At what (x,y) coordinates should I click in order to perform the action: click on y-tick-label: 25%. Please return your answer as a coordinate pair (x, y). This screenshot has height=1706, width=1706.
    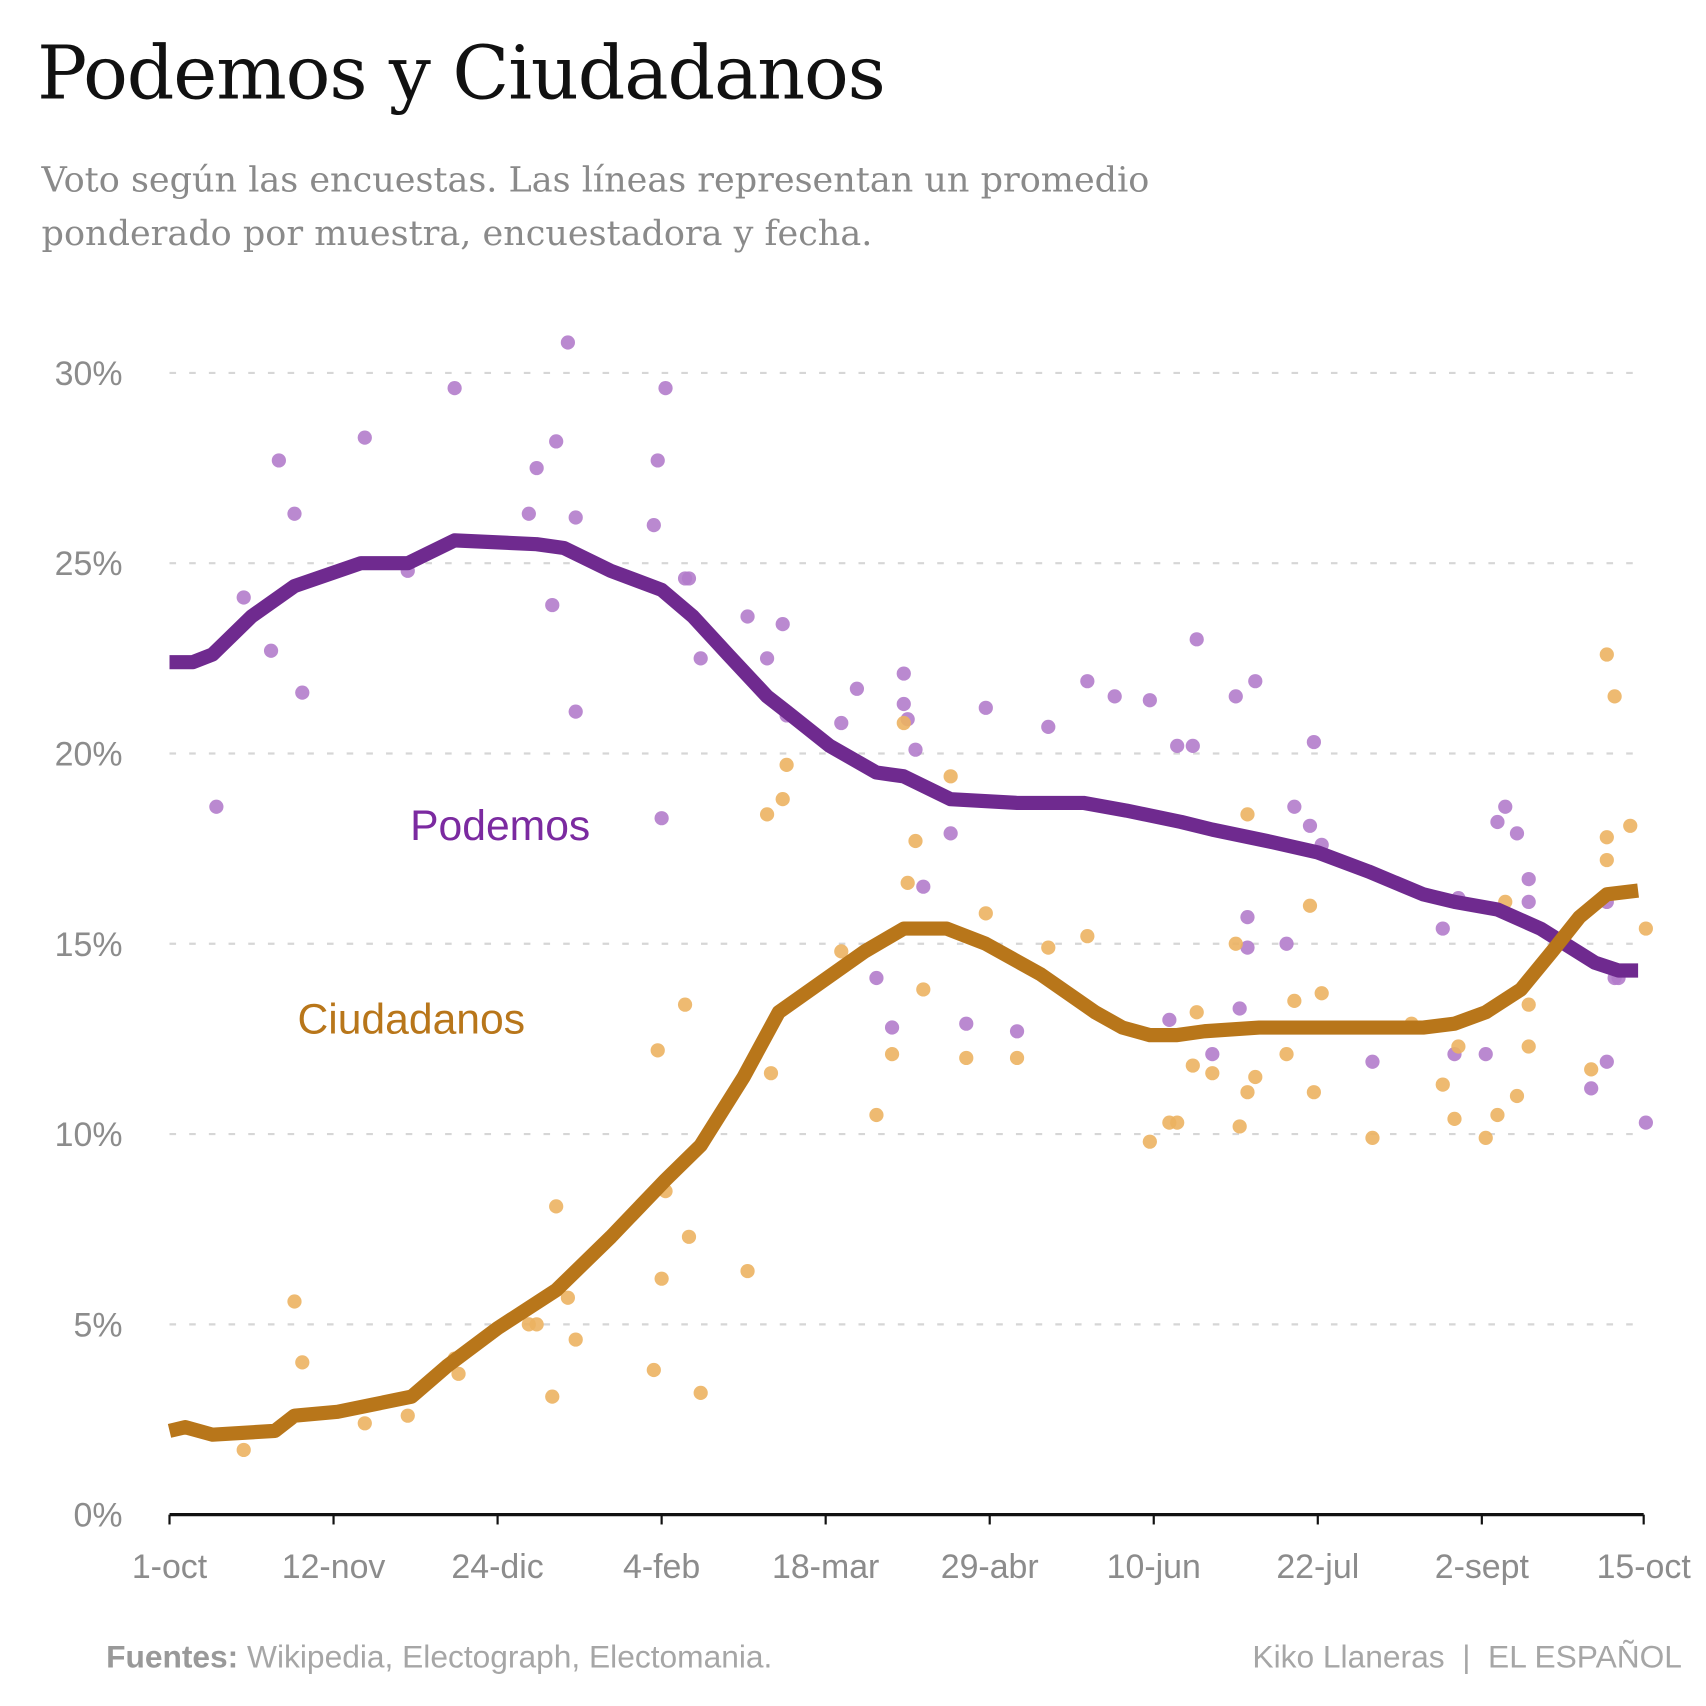
    Looking at the image, I should click on (89, 564).